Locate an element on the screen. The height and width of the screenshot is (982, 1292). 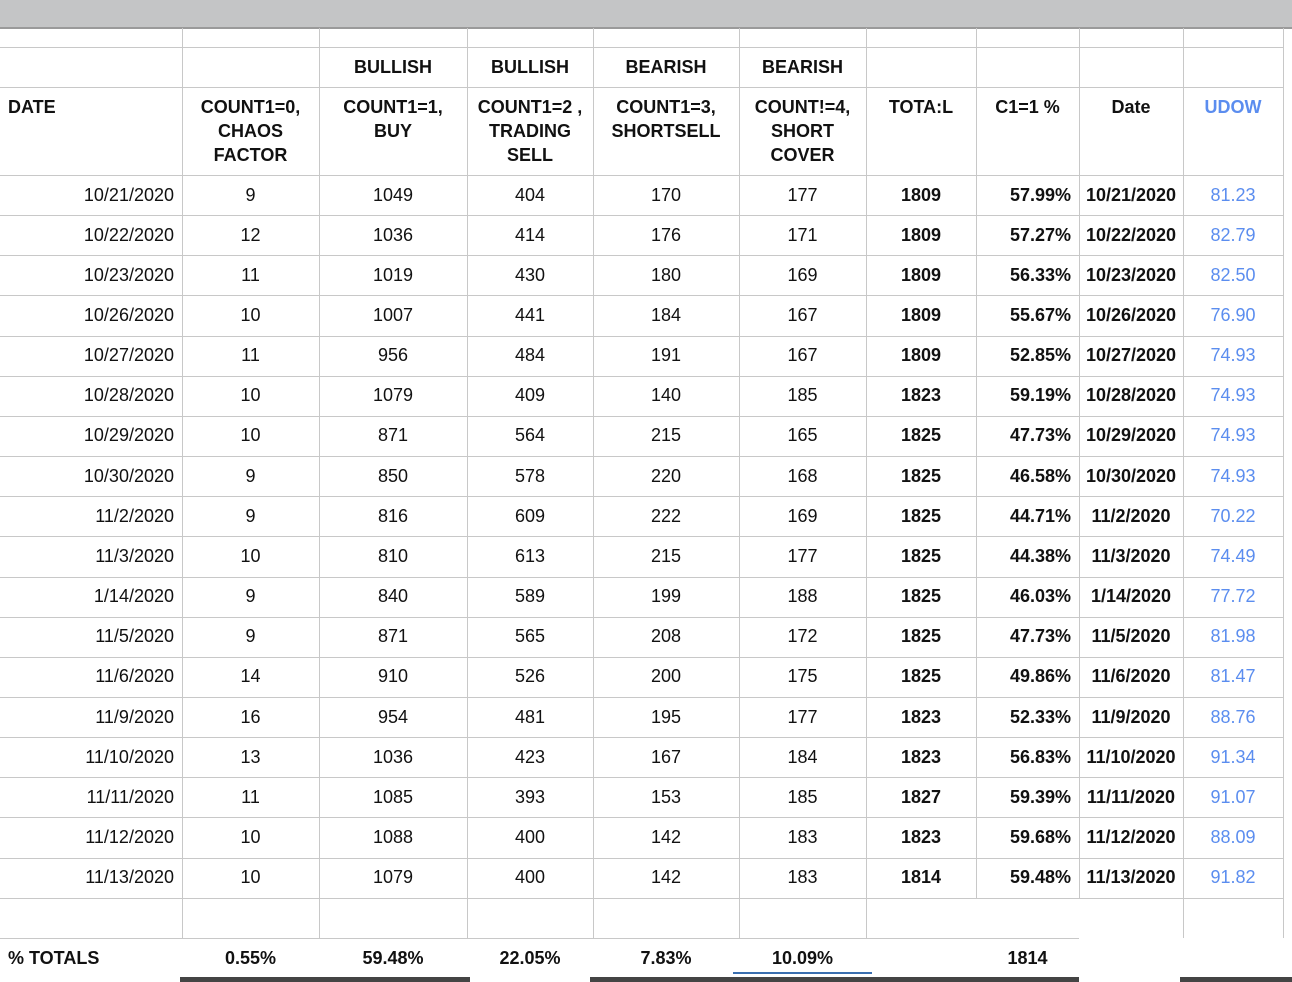
table-cell: 59.48% is located at coordinates (1040, 877).